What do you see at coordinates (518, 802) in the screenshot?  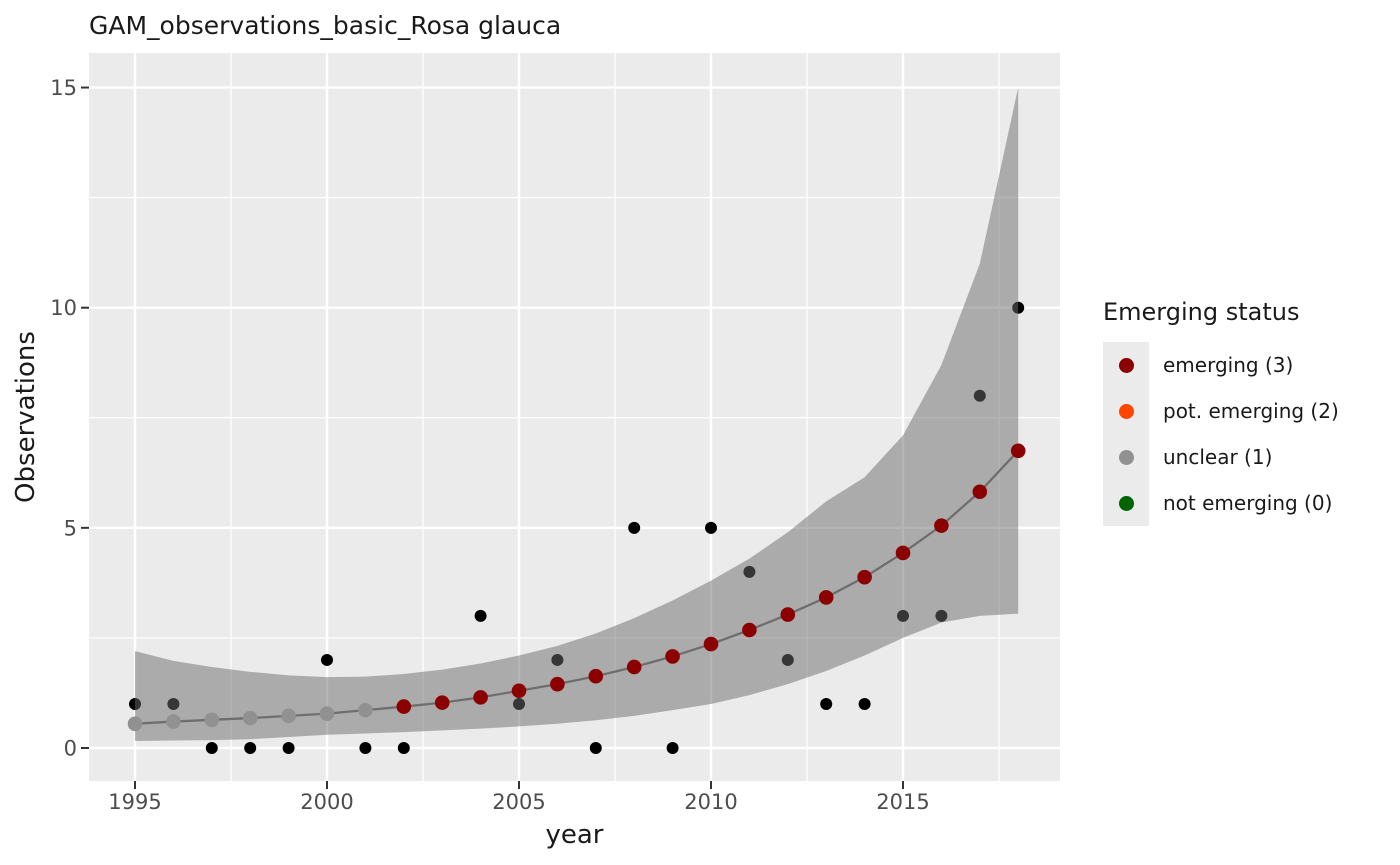 I see `x-tick-label: 2005` at bounding box center [518, 802].